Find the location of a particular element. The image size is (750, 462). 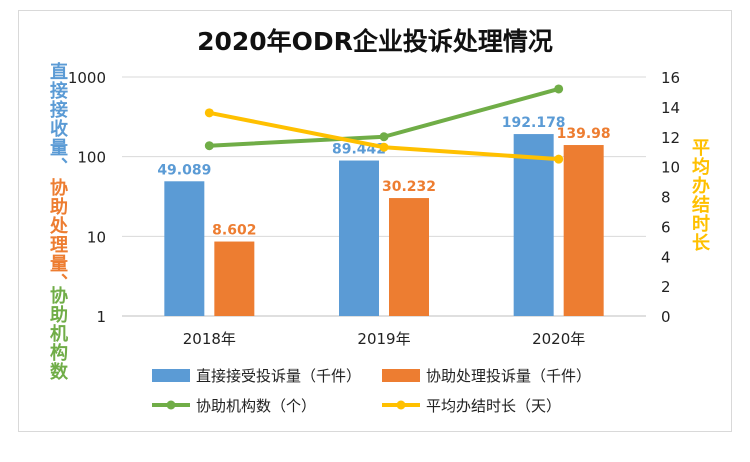

y-tick-label-right: 6 is located at coordinates (666, 227).